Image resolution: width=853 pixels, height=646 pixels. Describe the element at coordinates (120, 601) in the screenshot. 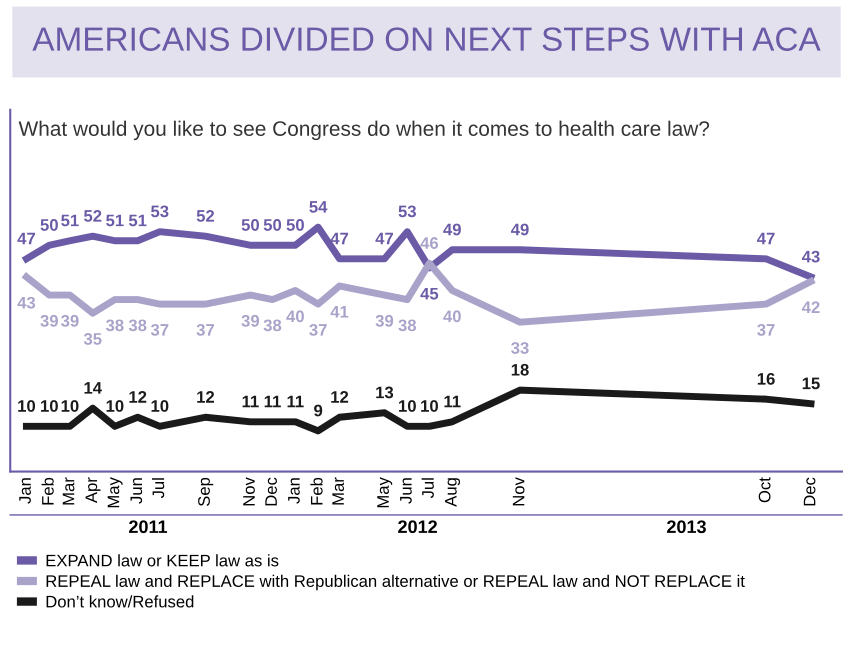

I see `legend-label: Don’t know/Refused` at that location.